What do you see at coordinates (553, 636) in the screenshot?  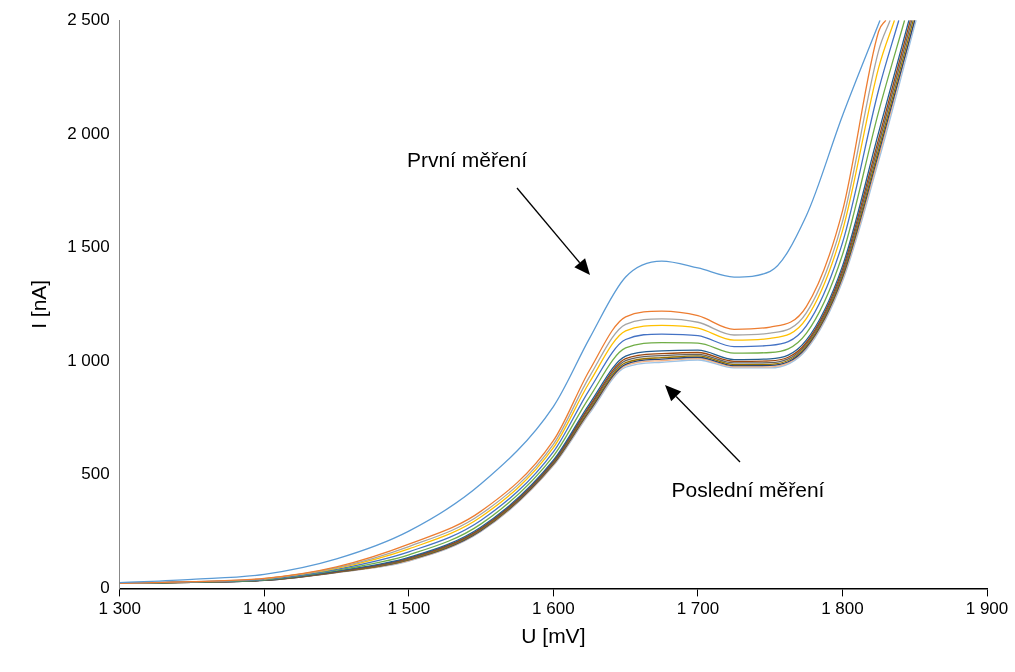 I see `x-axis-title: U [mV]` at bounding box center [553, 636].